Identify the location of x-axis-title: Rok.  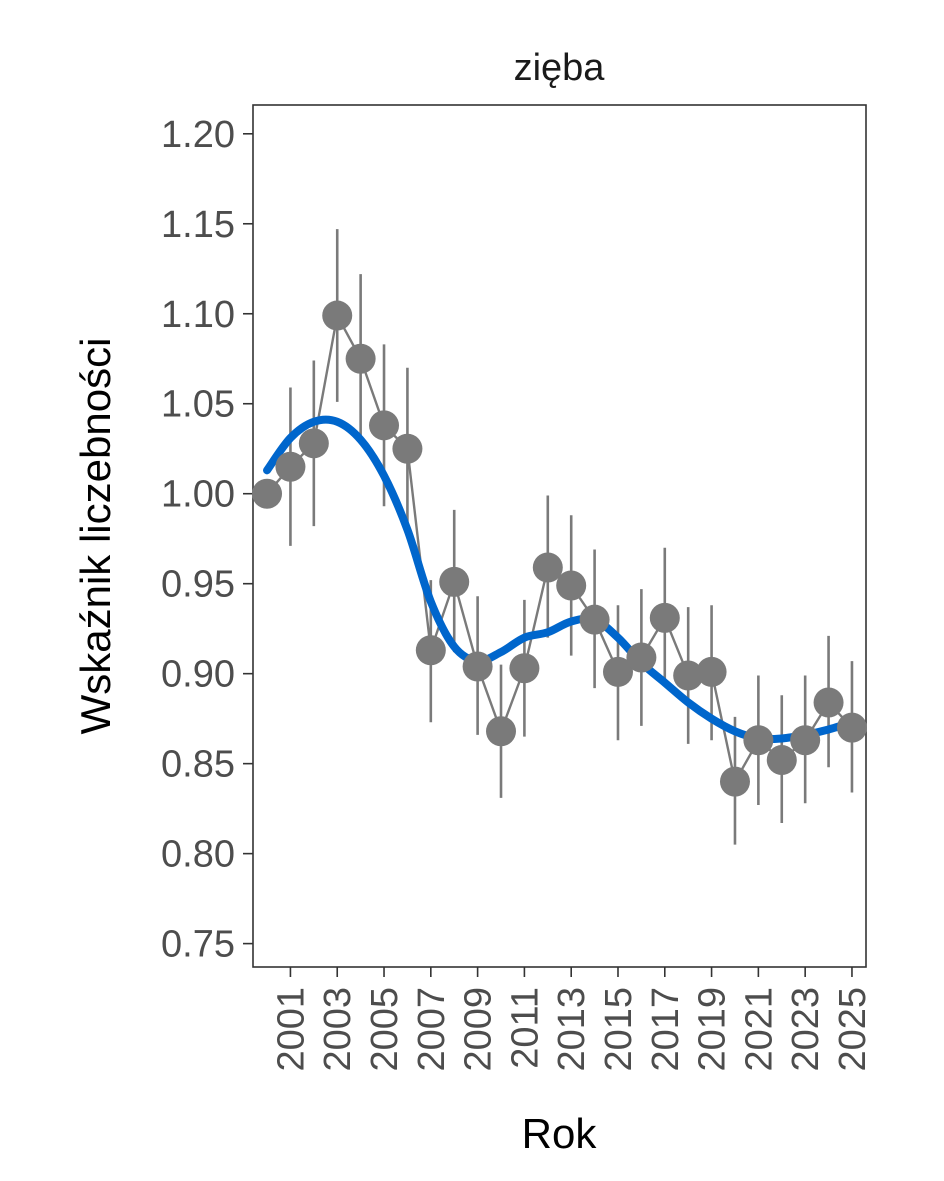
(560, 1133).